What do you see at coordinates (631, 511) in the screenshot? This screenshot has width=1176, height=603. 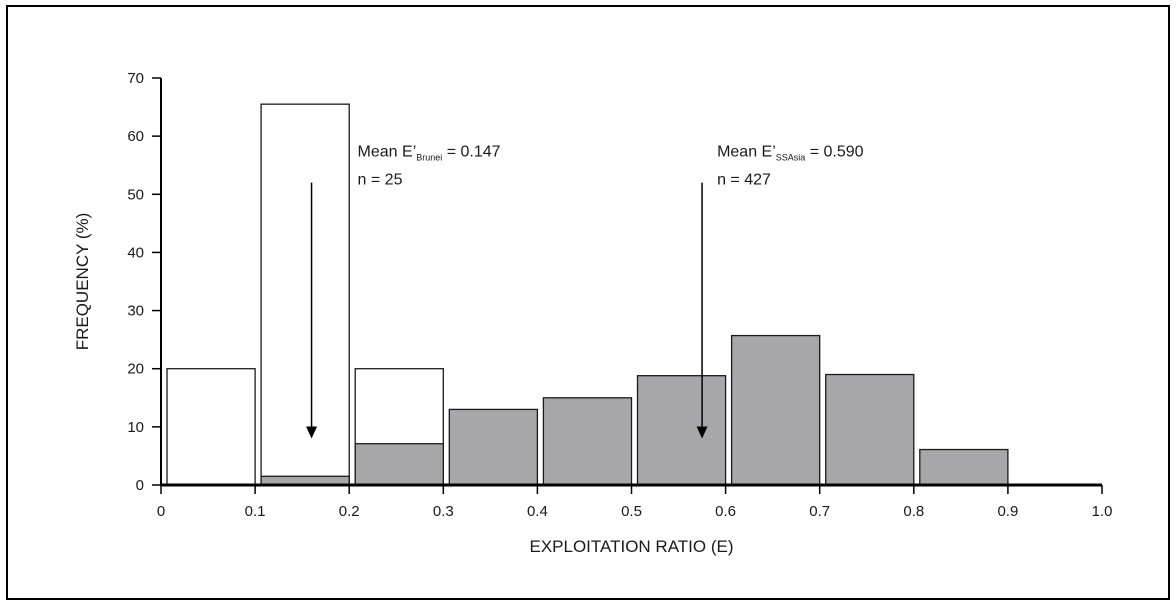 I see `x-tick-label: 0.5` at bounding box center [631, 511].